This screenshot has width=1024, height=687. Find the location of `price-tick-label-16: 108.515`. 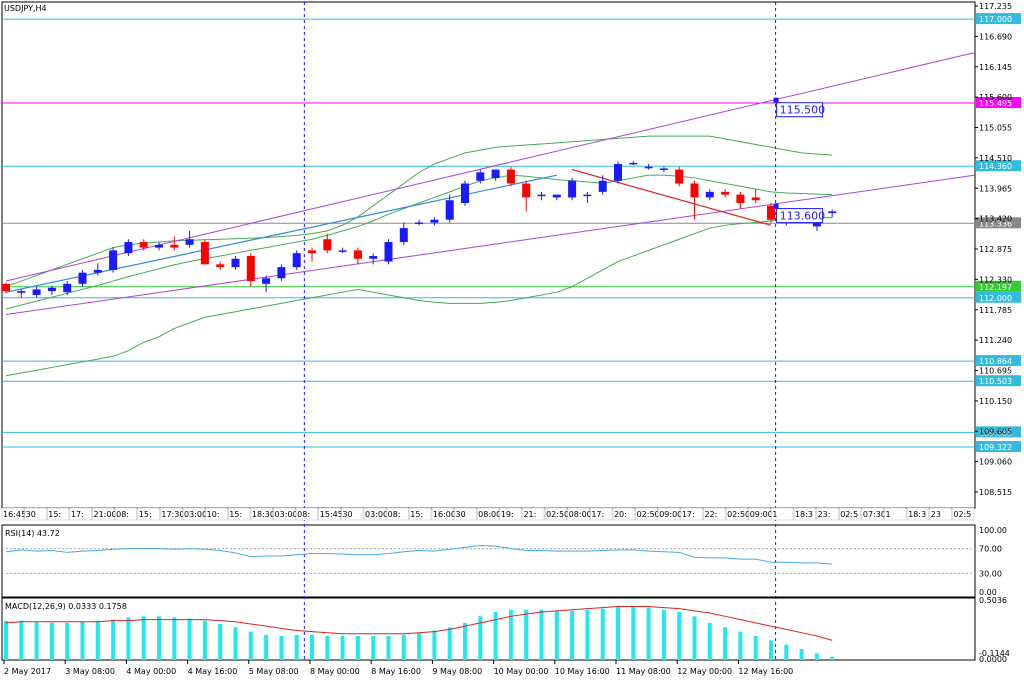

price-tick-label-16: 108.515 is located at coordinates (995, 492).